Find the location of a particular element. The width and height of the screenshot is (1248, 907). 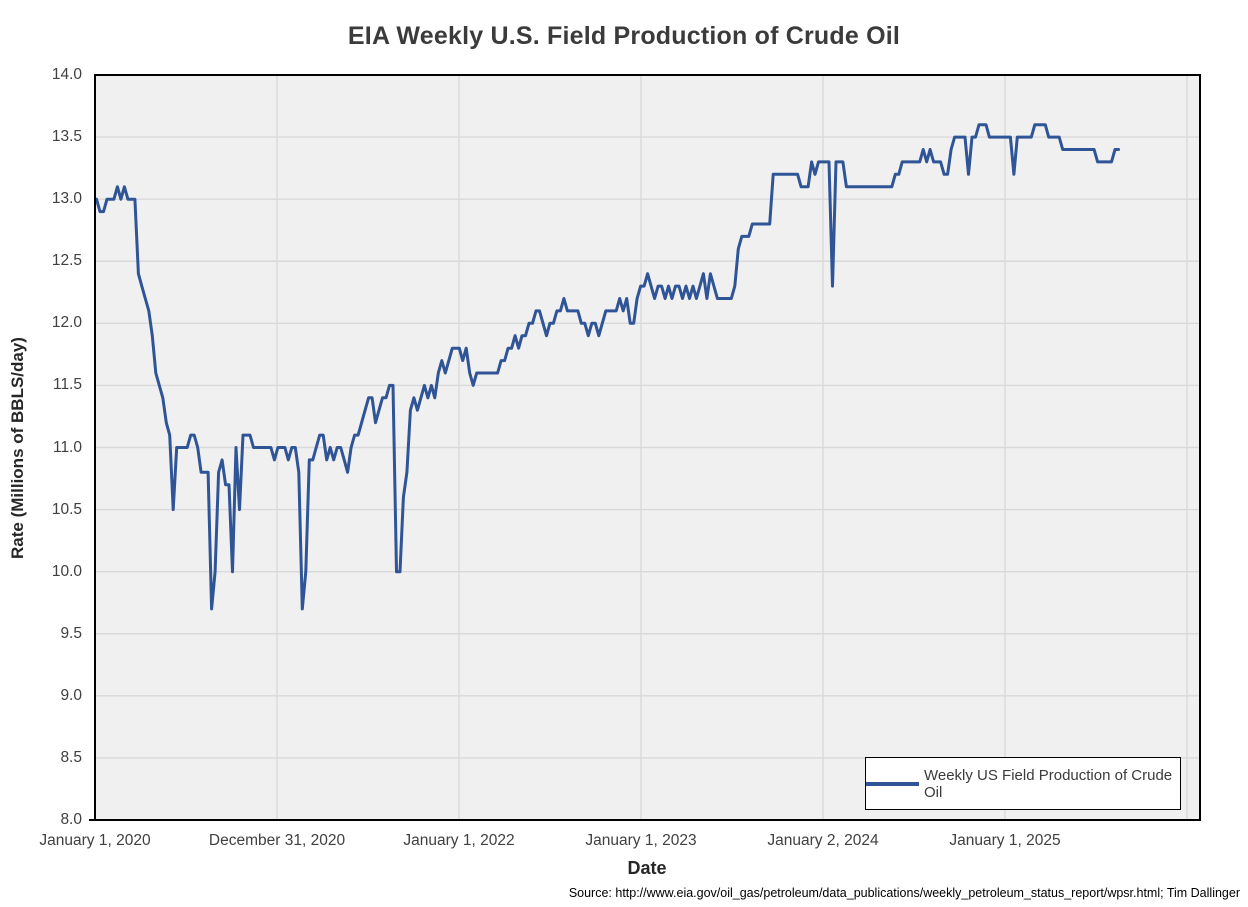

y-tick-label: 11.0 is located at coordinates (67, 447).